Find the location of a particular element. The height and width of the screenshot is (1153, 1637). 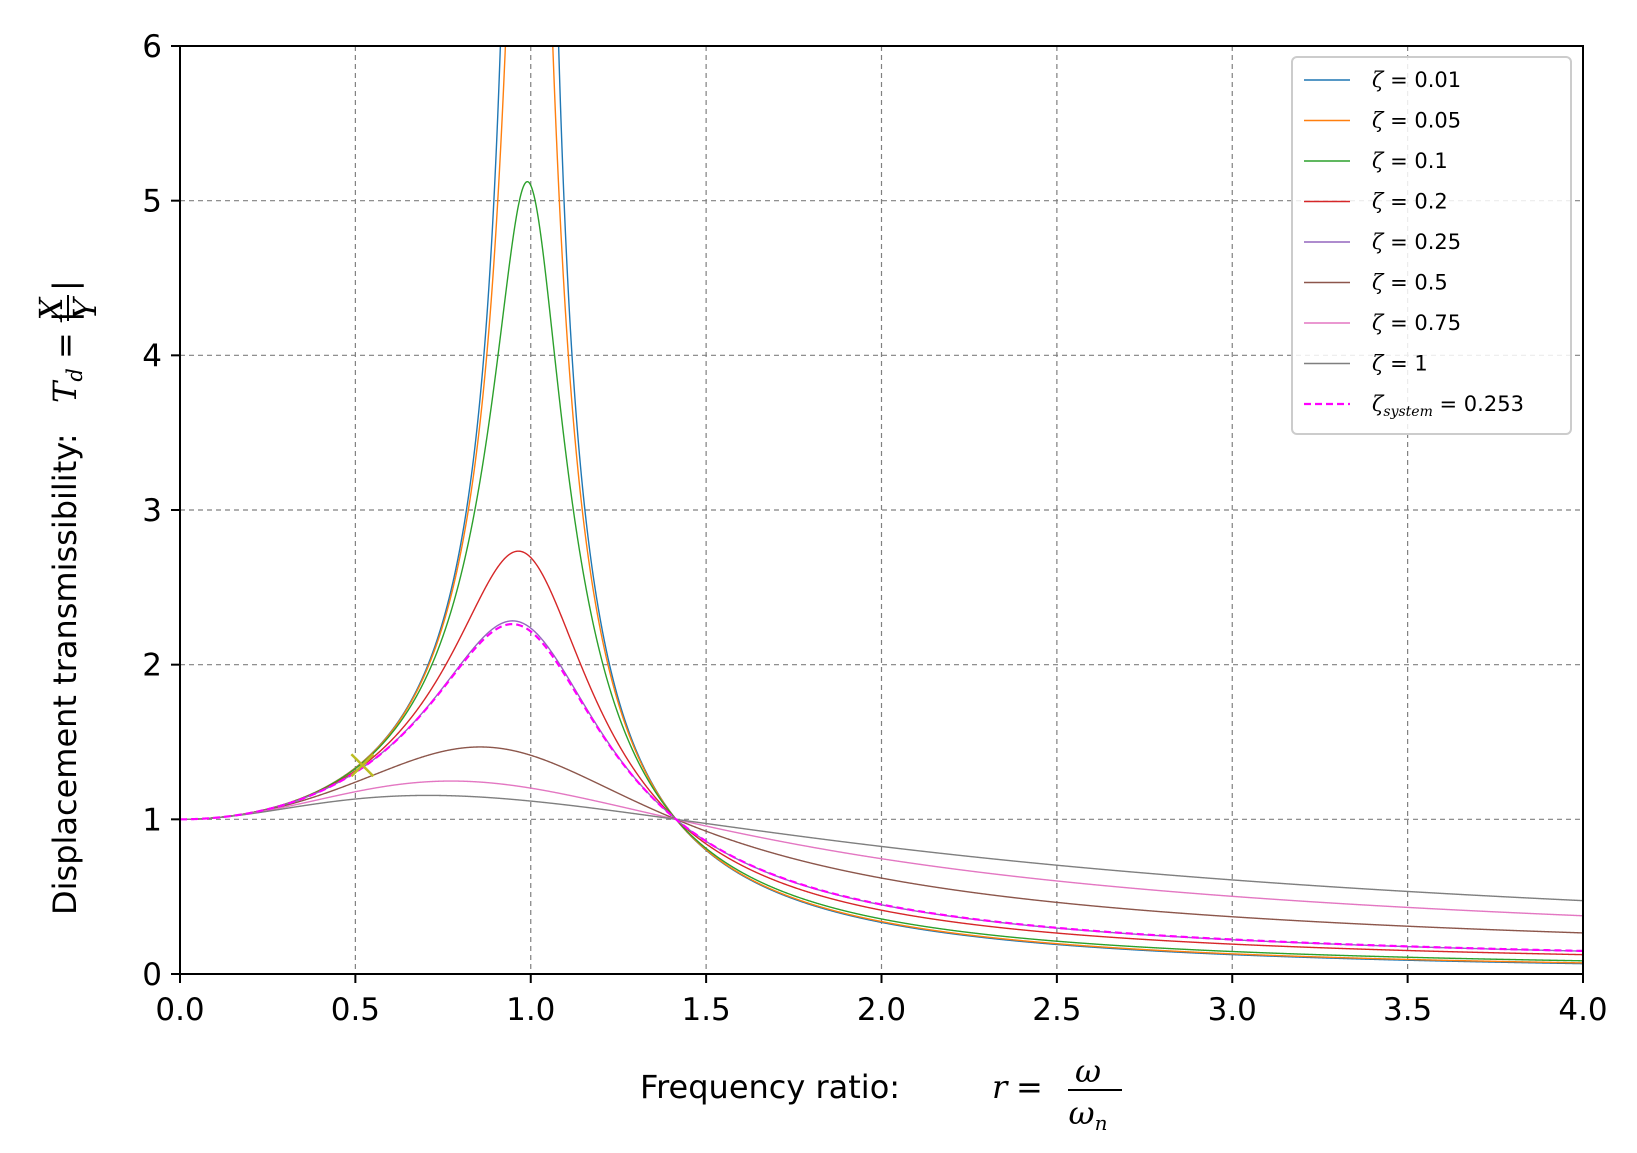

y-axis-label-text: Displacement transmissibility: is located at coordinates (65, 674).